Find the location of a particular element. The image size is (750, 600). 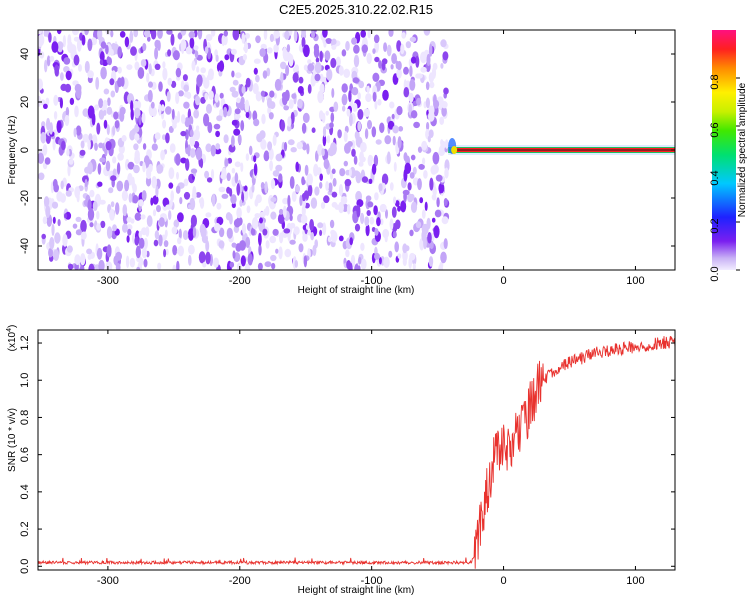

x-tick-label: -100 is located at coordinates (372, 281).